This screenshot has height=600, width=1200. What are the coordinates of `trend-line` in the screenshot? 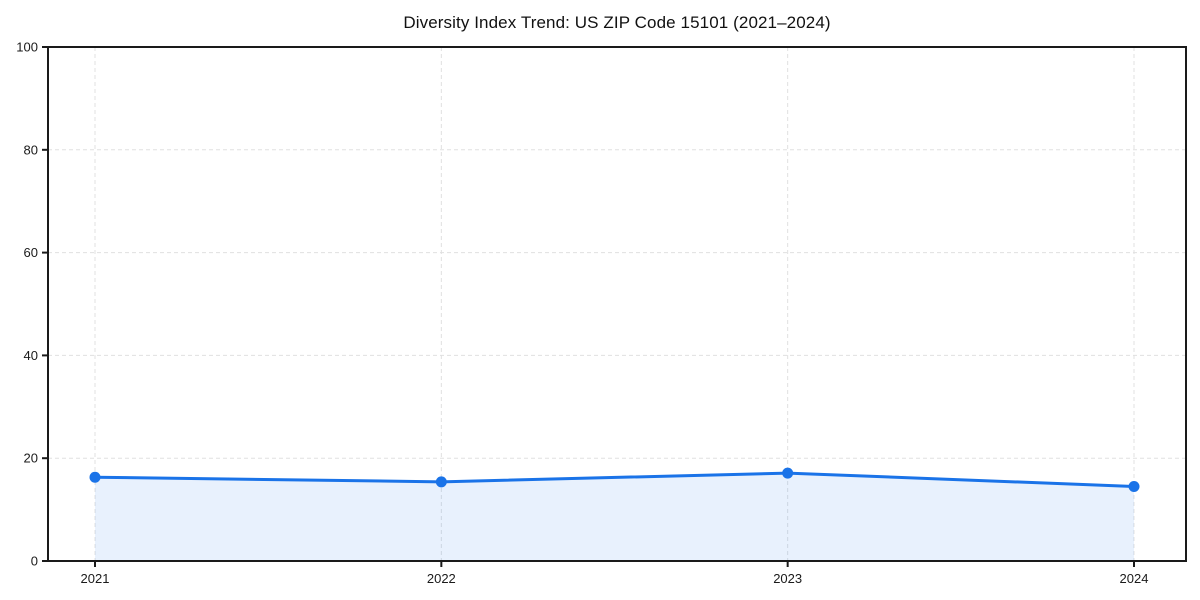 It's located at (614, 479).